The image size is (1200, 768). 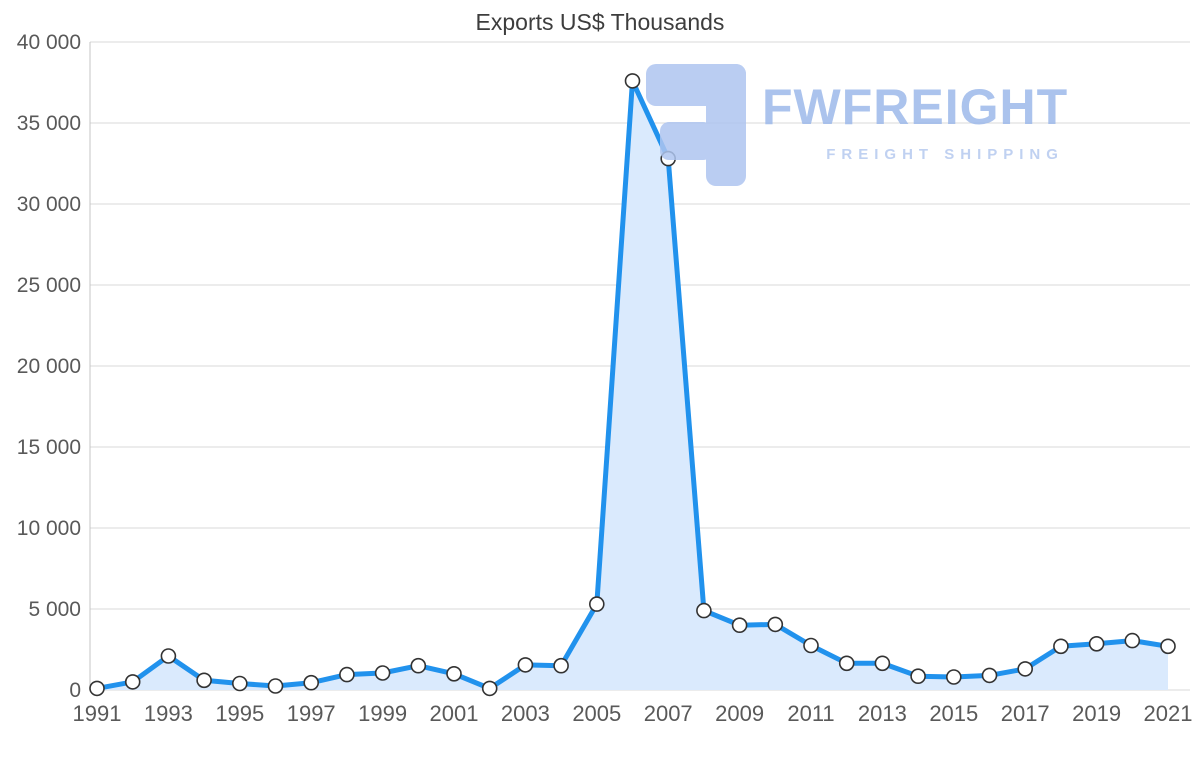 What do you see at coordinates (49, 366) in the screenshot?
I see `y-tick-label: 20 000` at bounding box center [49, 366].